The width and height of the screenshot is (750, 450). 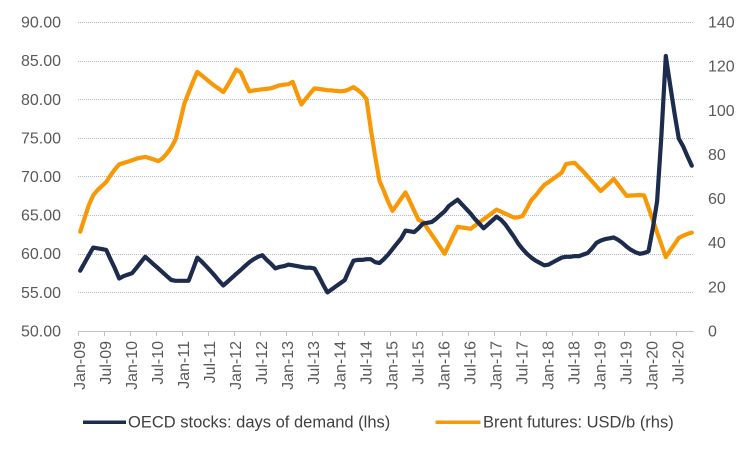 What do you see at coordinates (717, 155) in the screenshot?
I see `svg-text: 80` at bounding box center [717, 155].